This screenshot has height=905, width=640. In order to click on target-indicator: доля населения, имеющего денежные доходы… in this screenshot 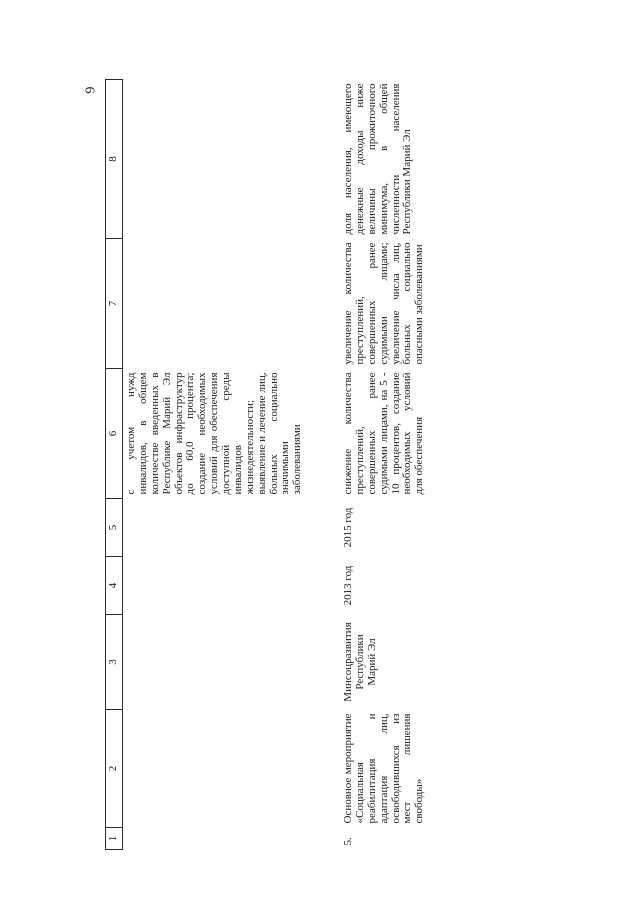, I will do `click(378, 159)`.